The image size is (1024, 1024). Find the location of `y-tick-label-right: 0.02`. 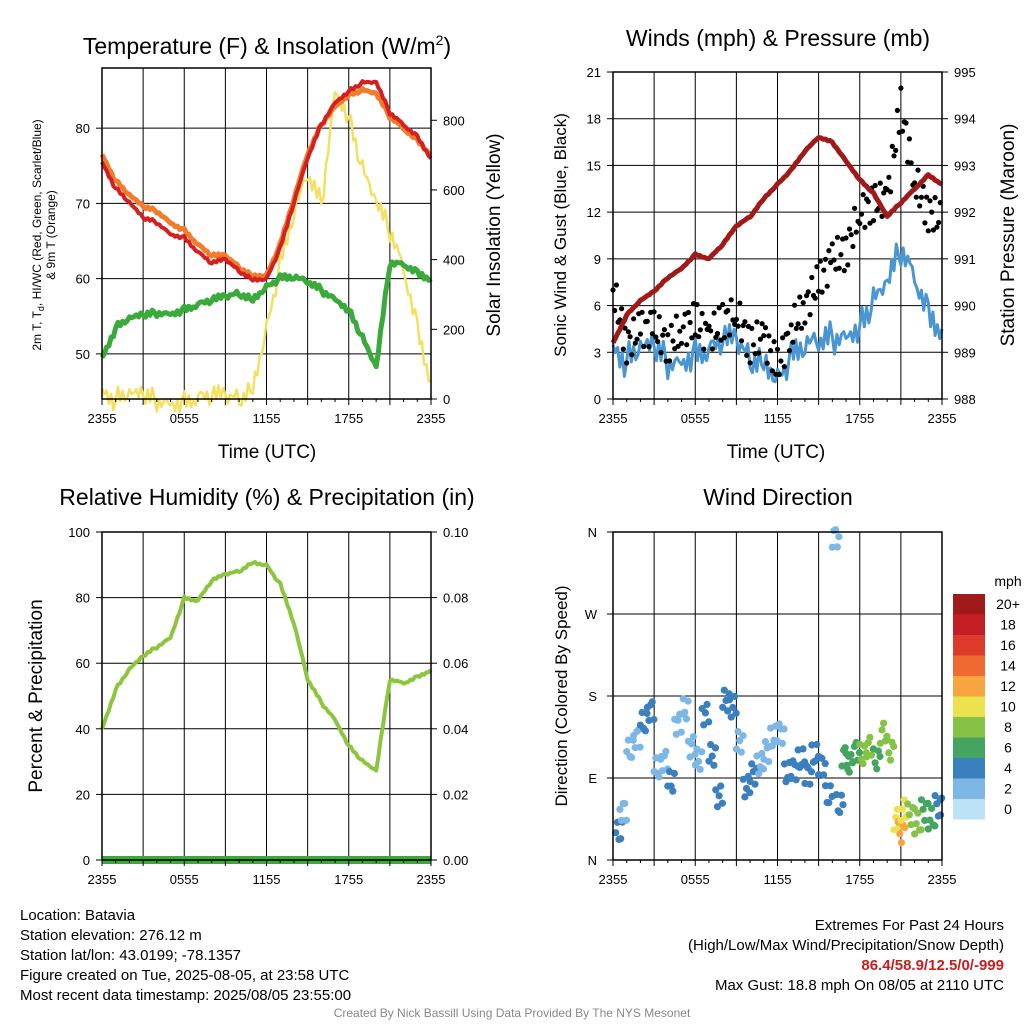

y-tick-label-right: 0.02 is located at coordinates (455, 794).